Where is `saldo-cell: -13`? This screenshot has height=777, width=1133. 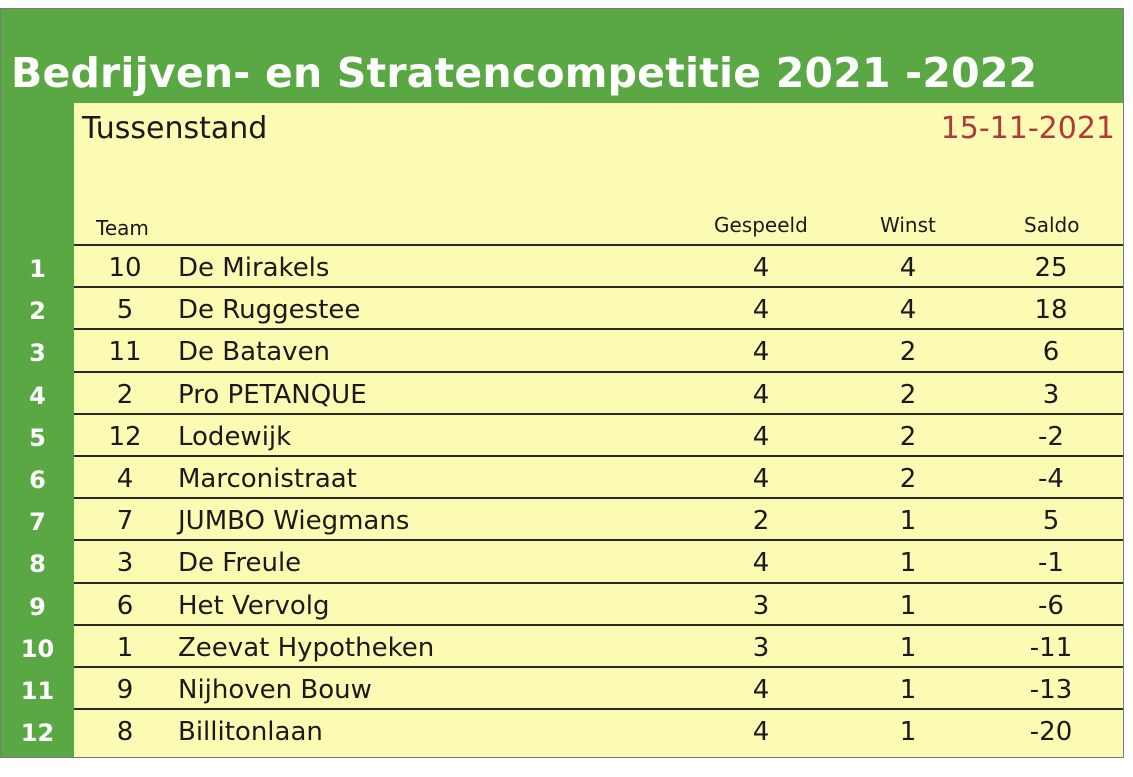 saldo-cell: -13 is located at coordinates (1051, 689).